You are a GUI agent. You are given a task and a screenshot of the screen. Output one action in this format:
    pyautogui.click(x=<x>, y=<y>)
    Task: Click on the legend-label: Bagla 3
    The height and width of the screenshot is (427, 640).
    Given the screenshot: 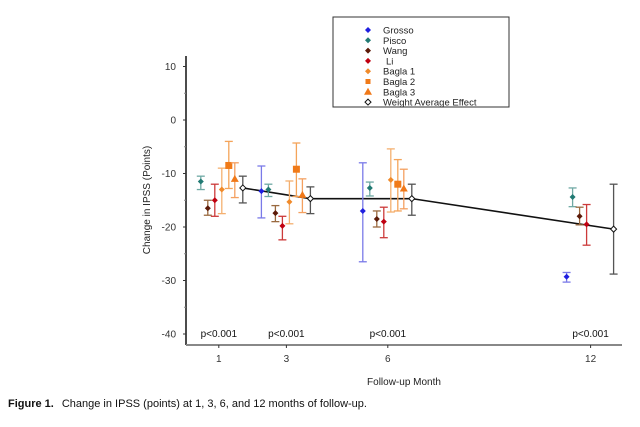 What is the action you would take?
    pyautogui.click(x=399, y=92)
    